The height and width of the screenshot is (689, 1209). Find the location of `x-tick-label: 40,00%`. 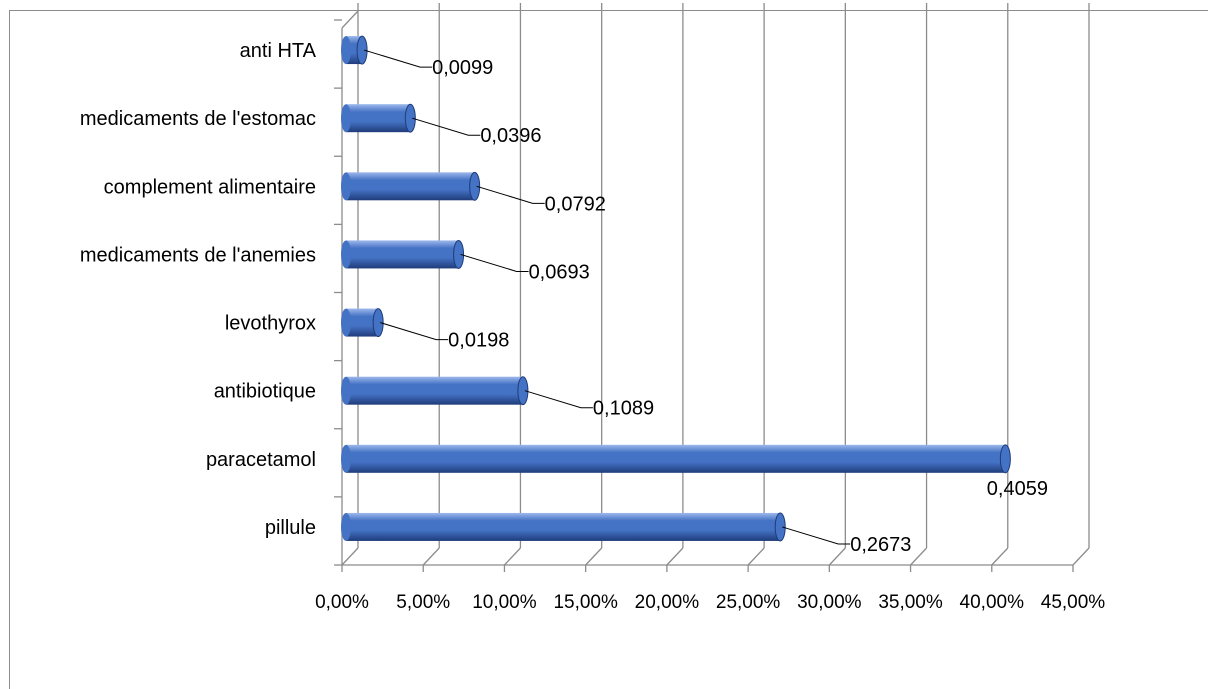

x-tick-label: 40,00% is located at coordinates (992, 602).